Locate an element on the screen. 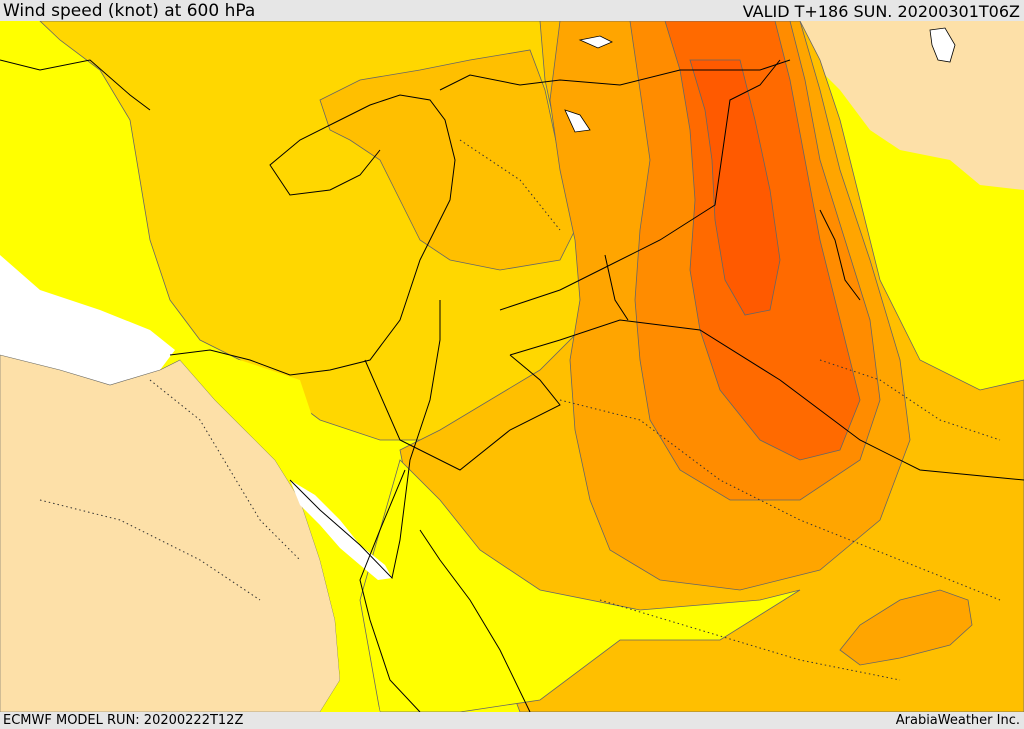  band-1-tongue is located at coordinates (580, 585).